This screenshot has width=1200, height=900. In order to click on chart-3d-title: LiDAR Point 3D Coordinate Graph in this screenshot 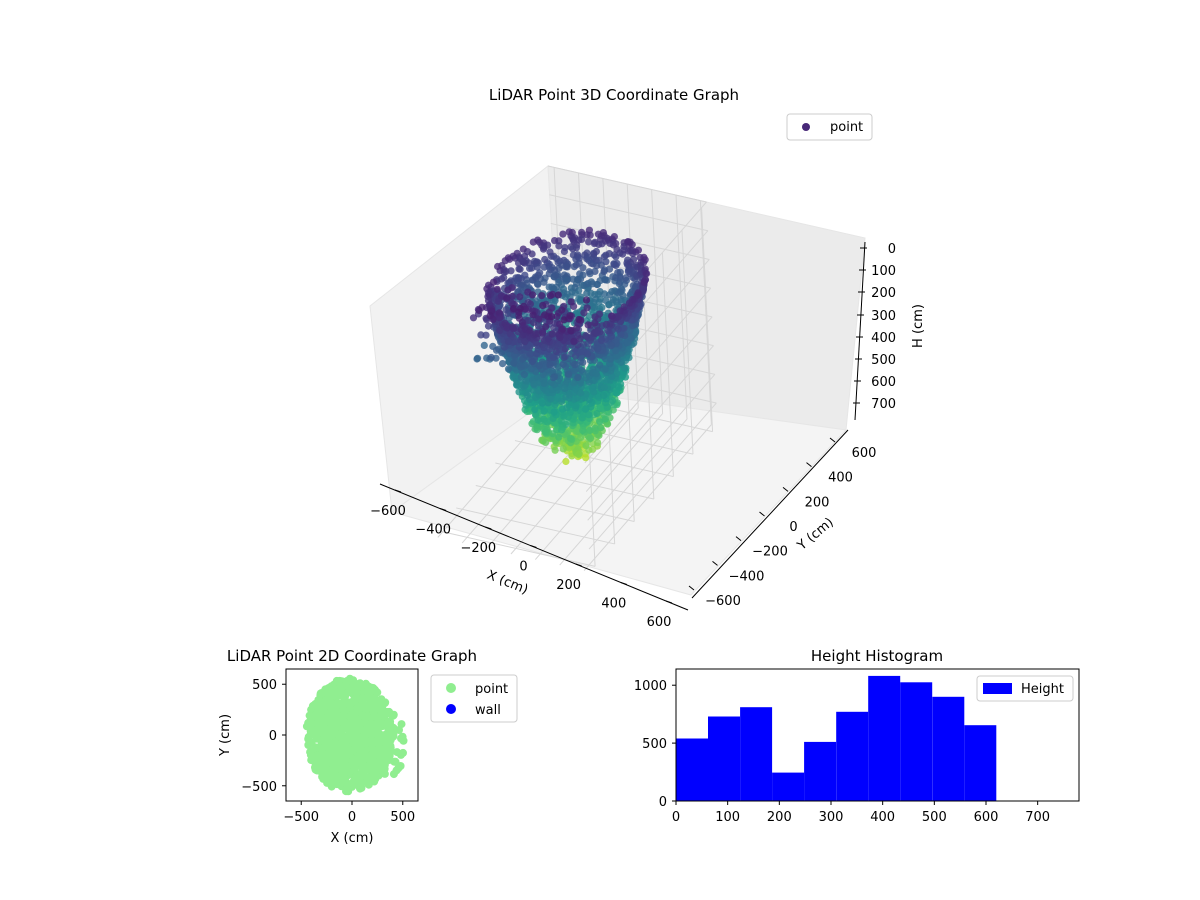, I will do `click(614, 95)`.